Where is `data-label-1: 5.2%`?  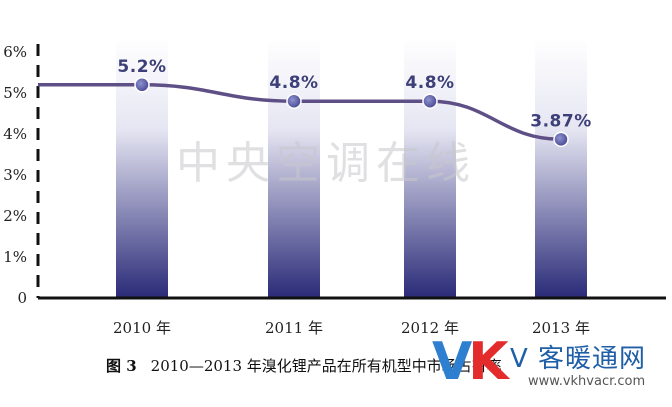 data-label-1: 5.2% is located at coordinates (141, 67).